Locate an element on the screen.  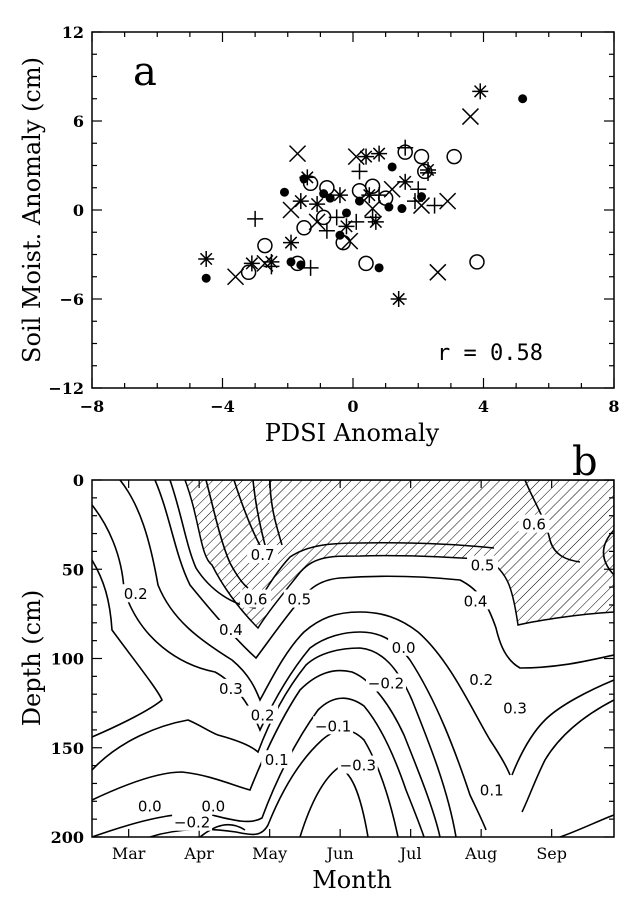
y-tick-label: −12 is located at coordinates (66, 388).